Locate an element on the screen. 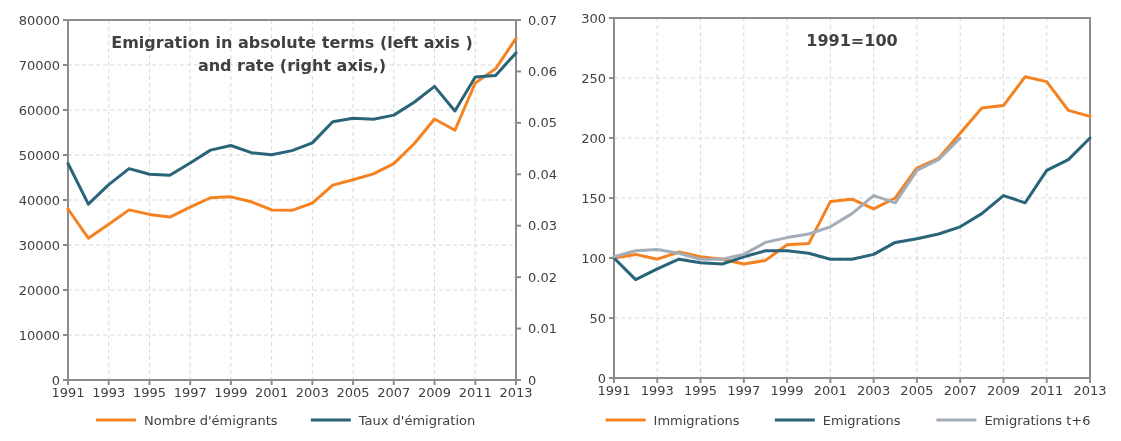  y-tick-label: 70000 is located at coordinates (39, 65).